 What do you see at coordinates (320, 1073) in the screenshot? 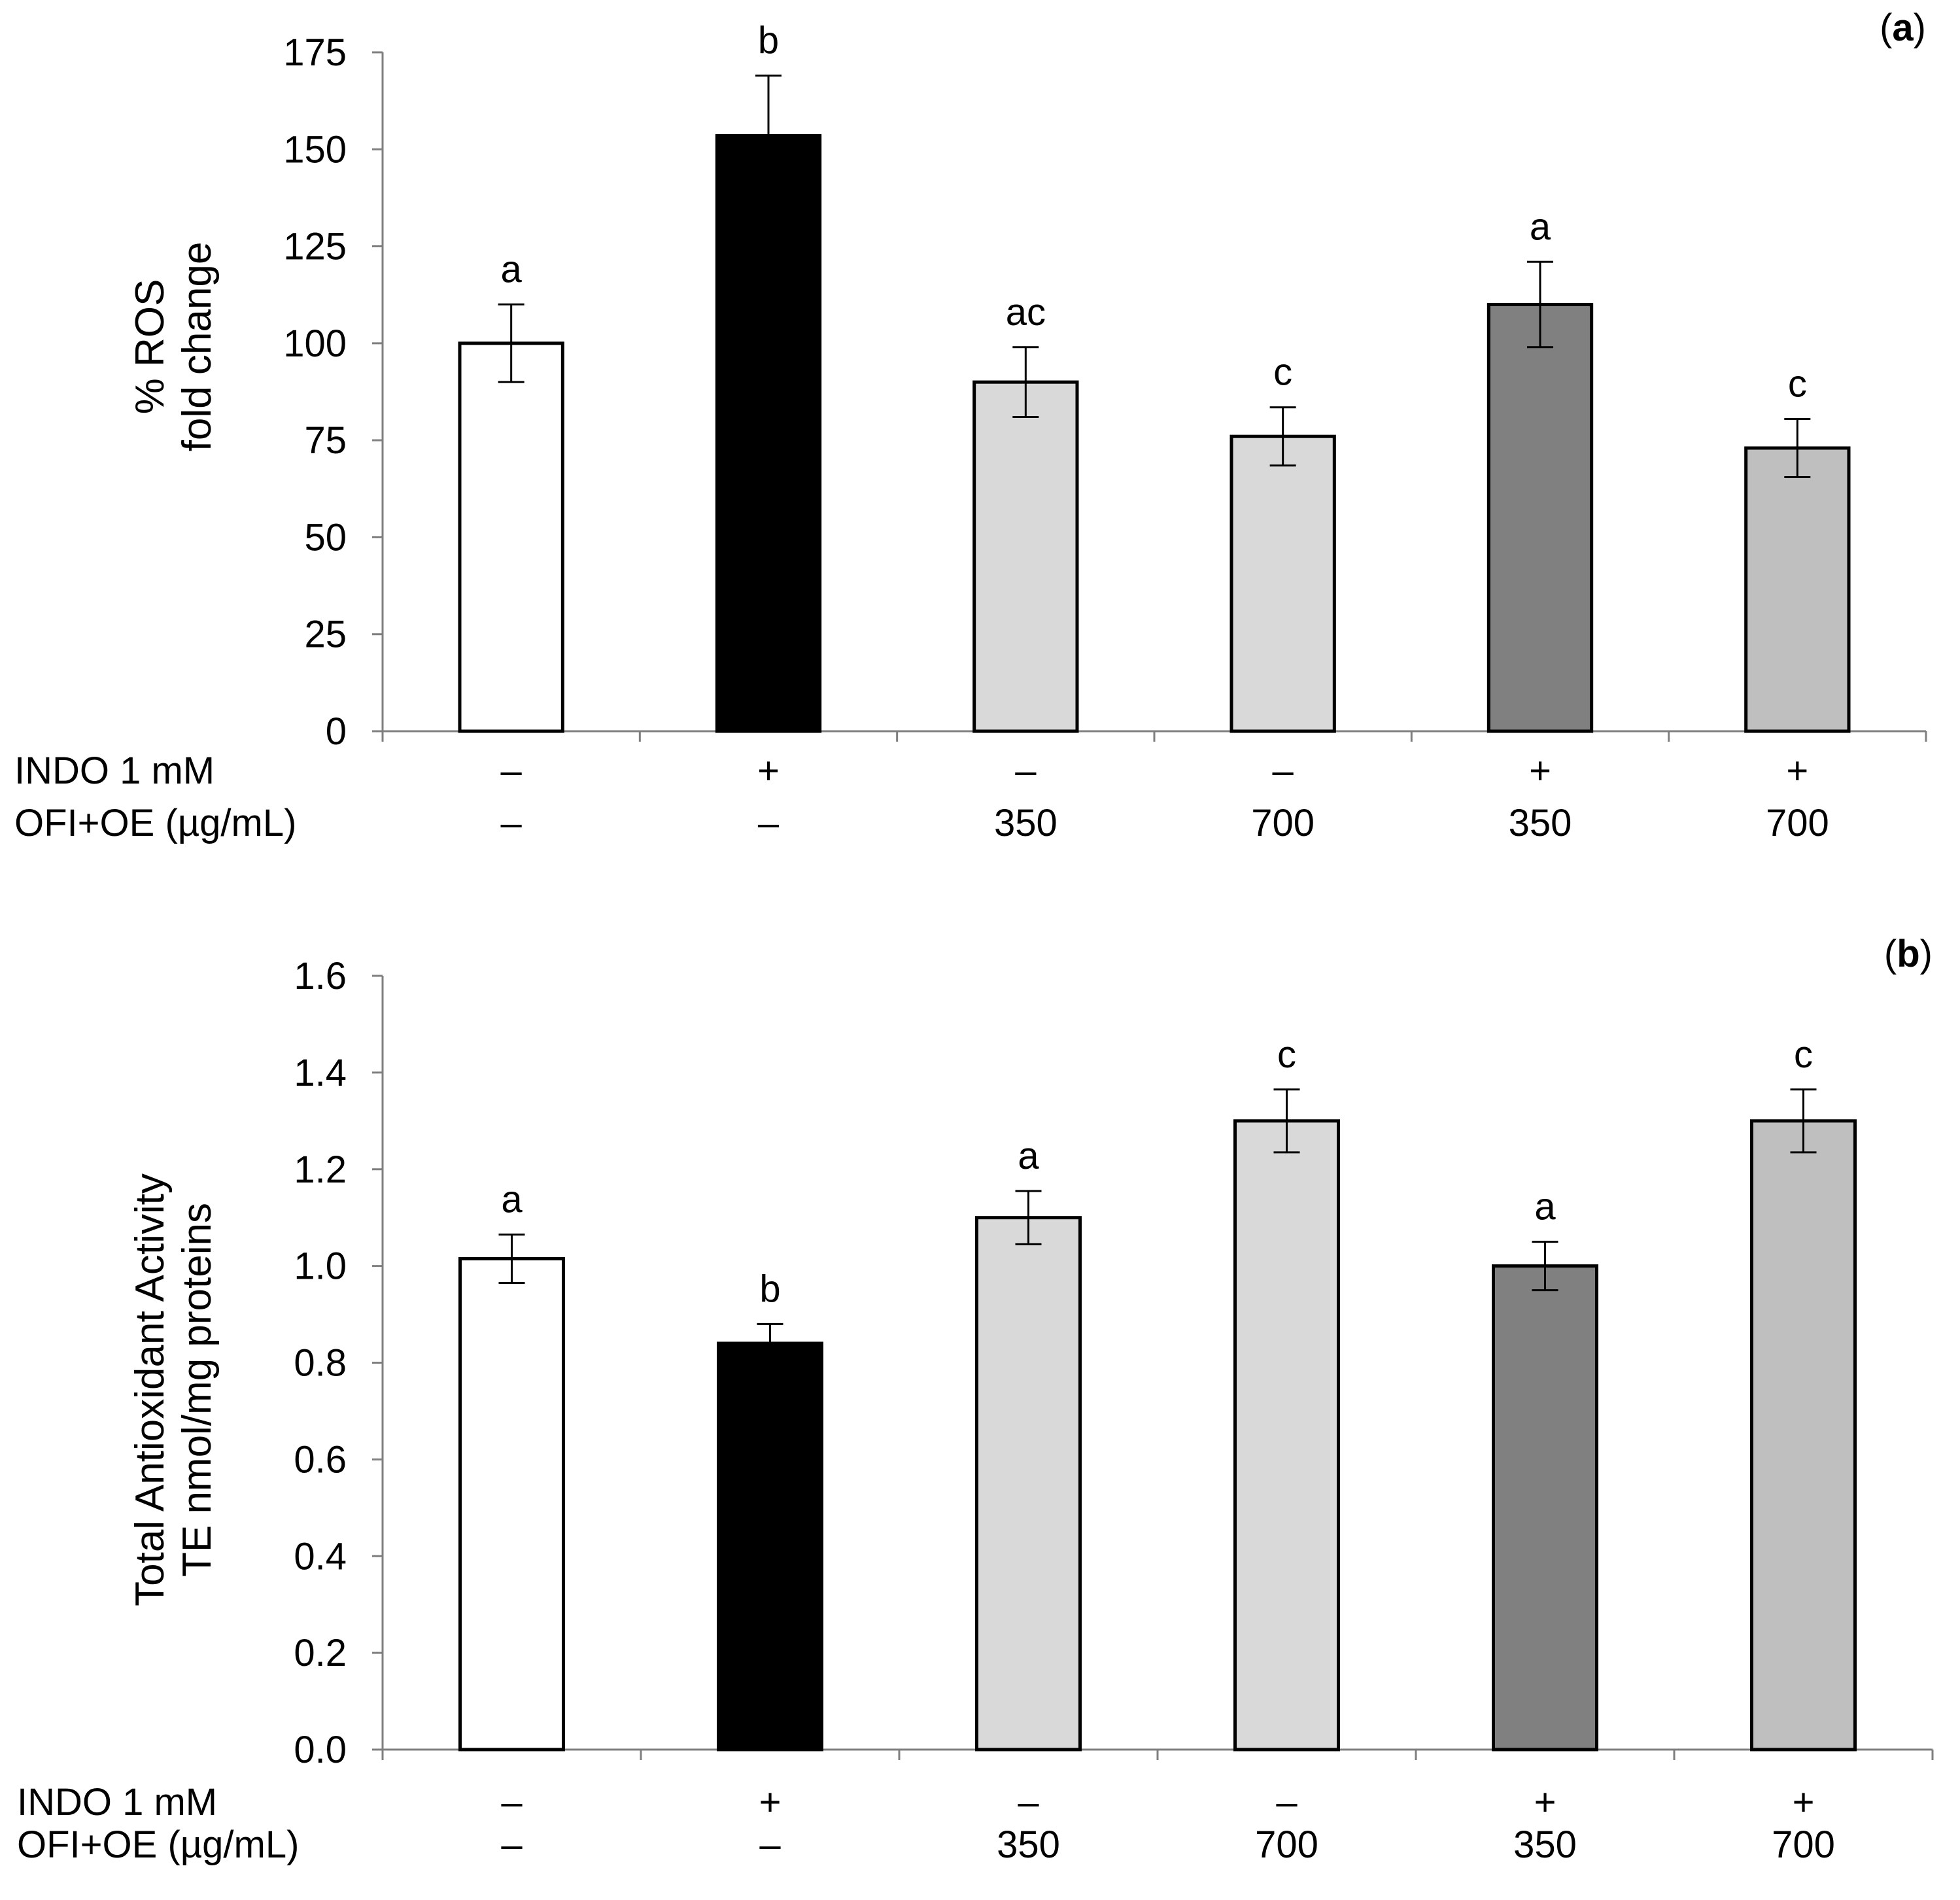
I see `y-tick-label: 1.4` at bounding box center [320, 1073].